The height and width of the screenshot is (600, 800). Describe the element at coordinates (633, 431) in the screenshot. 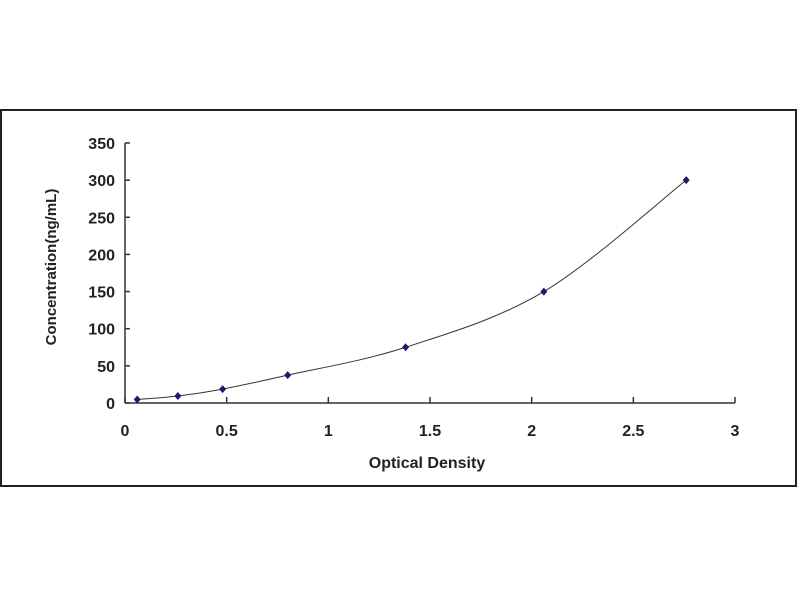

I see `x-tick-label: 2.5` at that location.